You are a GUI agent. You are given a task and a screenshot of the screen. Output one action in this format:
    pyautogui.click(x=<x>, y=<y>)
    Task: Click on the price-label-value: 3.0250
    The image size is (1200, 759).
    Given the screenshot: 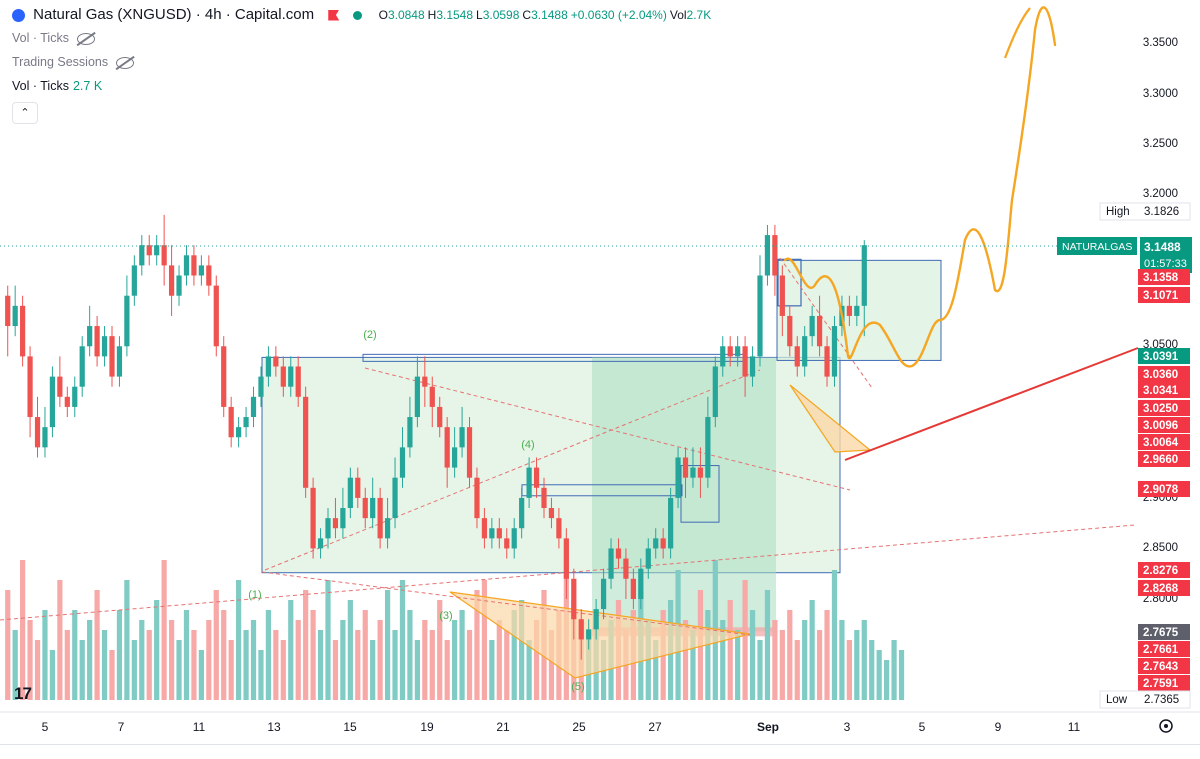 What is the action you would take?
    pyautogui.click(x=1160, y=409)
    